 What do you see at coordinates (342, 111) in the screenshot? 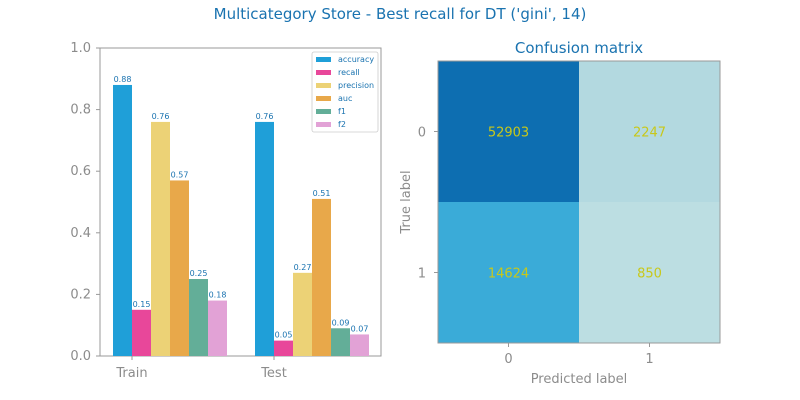
I see `legend-label: f1` at bounding box center [342, 111].